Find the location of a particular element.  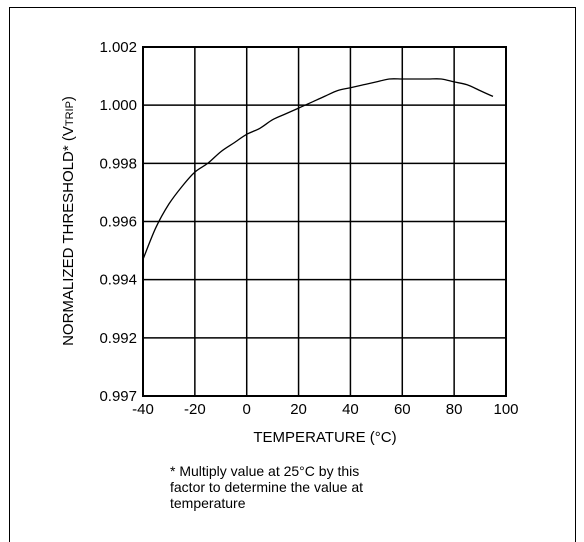

x-axis-label: TEMPERATURE (°C) is located at coordinates (324, 437).